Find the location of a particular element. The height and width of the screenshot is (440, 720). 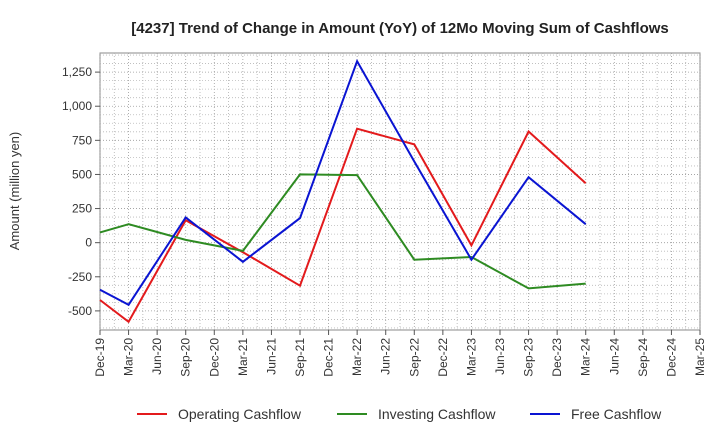

x-tick-label: Jun-21 is located at coordinates (271, 356).